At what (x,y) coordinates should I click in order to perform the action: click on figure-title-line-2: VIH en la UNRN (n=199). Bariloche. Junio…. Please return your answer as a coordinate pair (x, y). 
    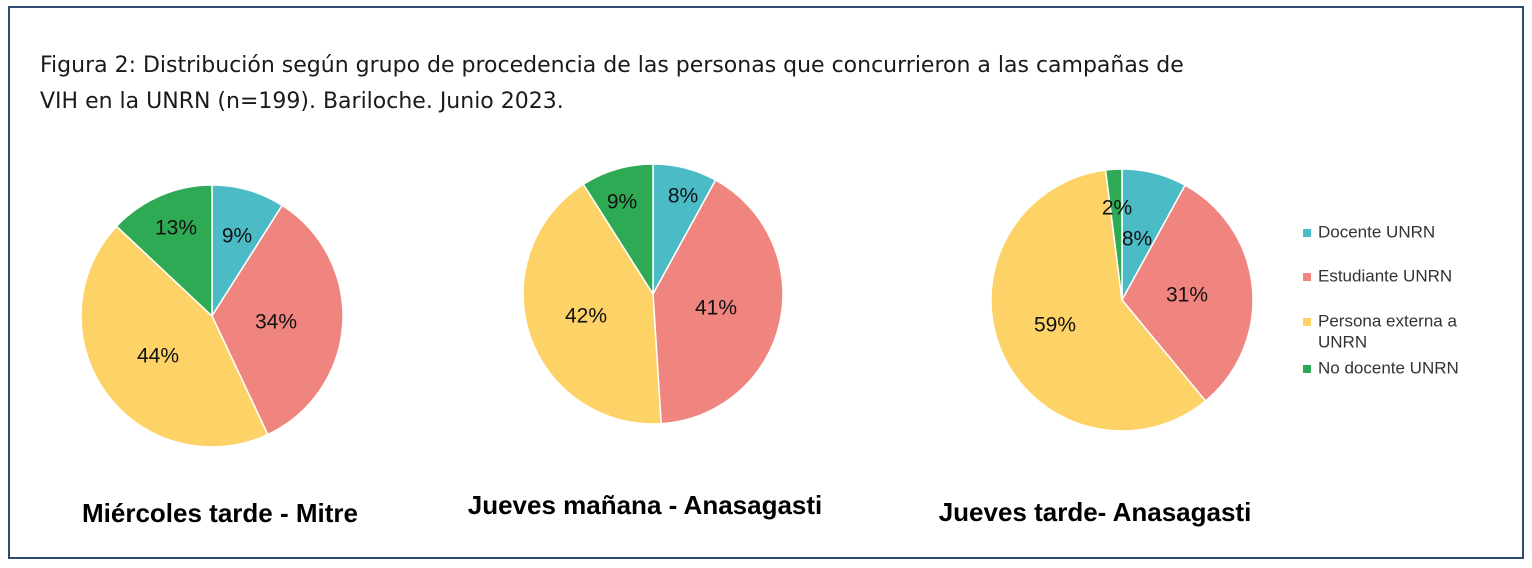
    Looking at the image, I should click on (302, 101).